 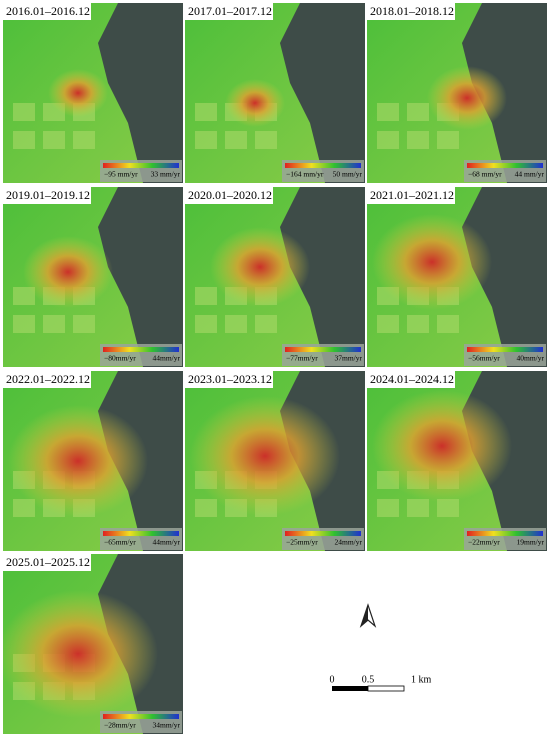 What do you see at coordinates (121, 174) in the screenshot?
I see `colorbar-min: −95 mm/yr` at bounding box center [121, 174].